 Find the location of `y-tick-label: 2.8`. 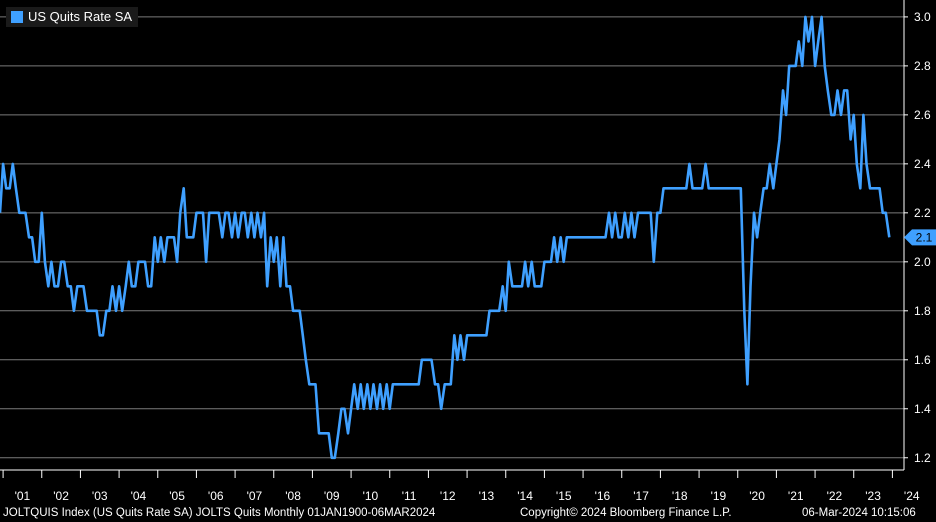

y-tick-label: 2.8 is located at coordinates (922, 66).